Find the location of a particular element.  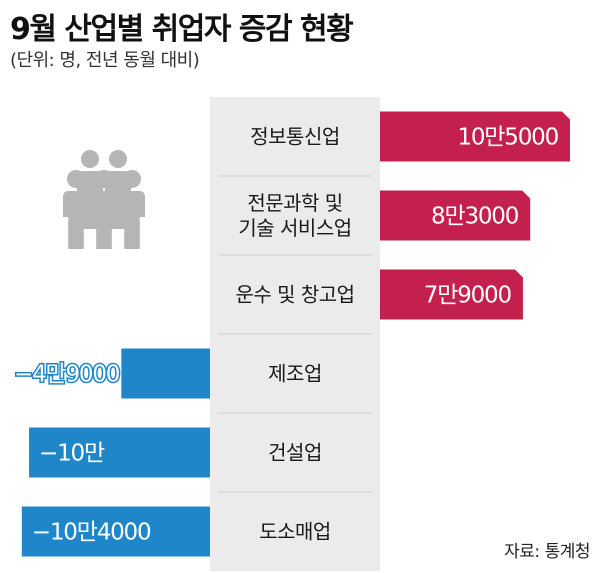

source-note: 자료: 통계청 is located at coordinates (547, 552).